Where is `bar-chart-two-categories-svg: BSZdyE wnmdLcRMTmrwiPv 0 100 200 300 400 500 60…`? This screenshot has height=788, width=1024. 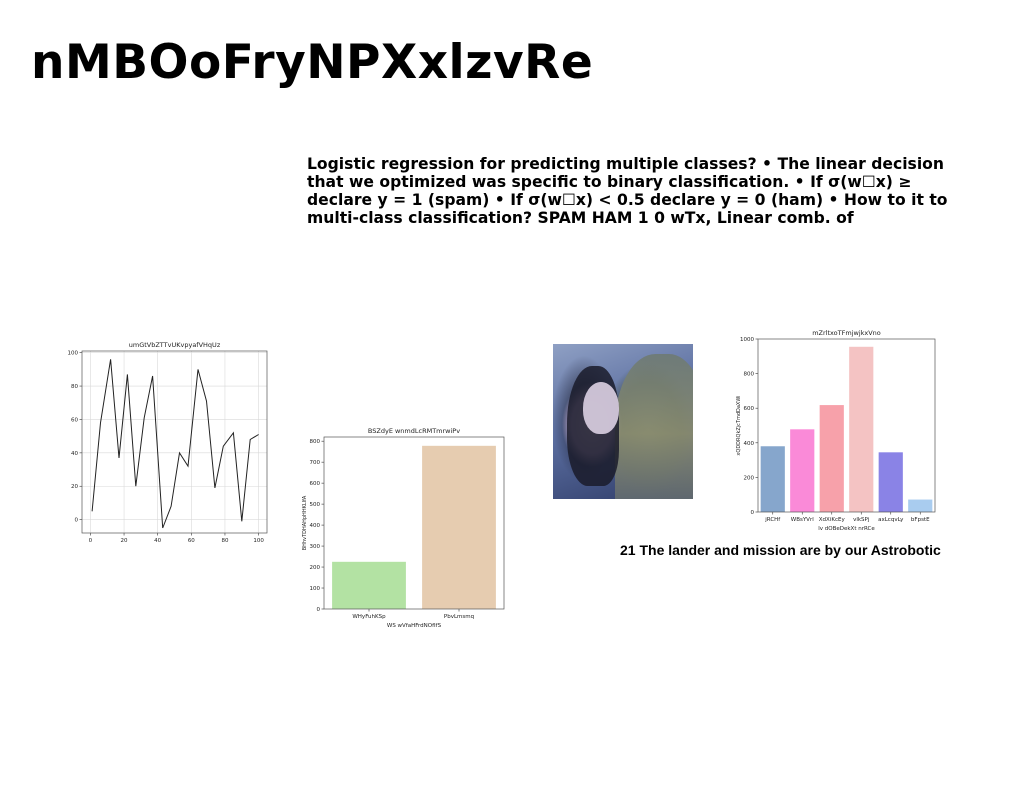 bar-chart-two-categories-svg: BSZdyE wnmdLcRMTmrwiPv 0 100 200 300 400 500 60… is located at coordinates (403, 528).